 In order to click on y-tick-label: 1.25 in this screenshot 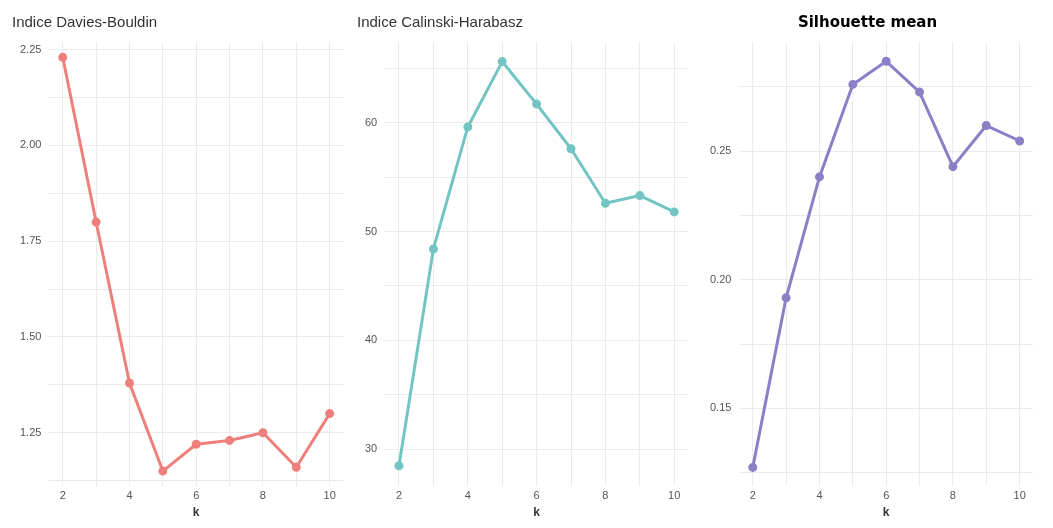, I will do `click(30, 431)`.